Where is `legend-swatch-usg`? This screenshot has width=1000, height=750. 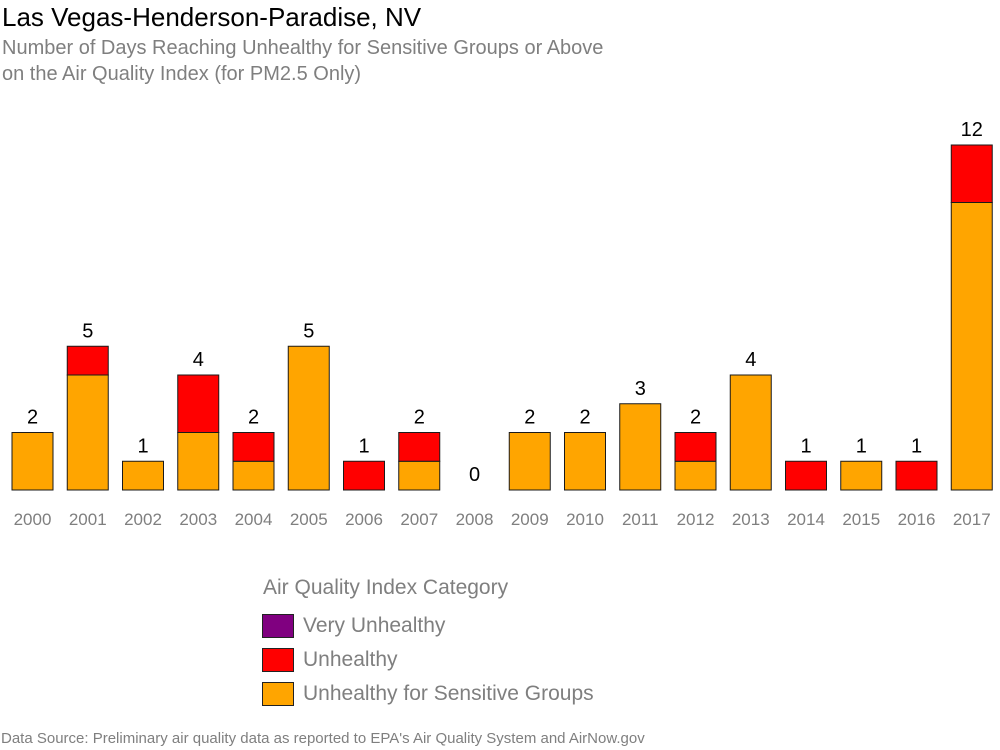
legend-swatch-usg is located at coordinates (278, 694).